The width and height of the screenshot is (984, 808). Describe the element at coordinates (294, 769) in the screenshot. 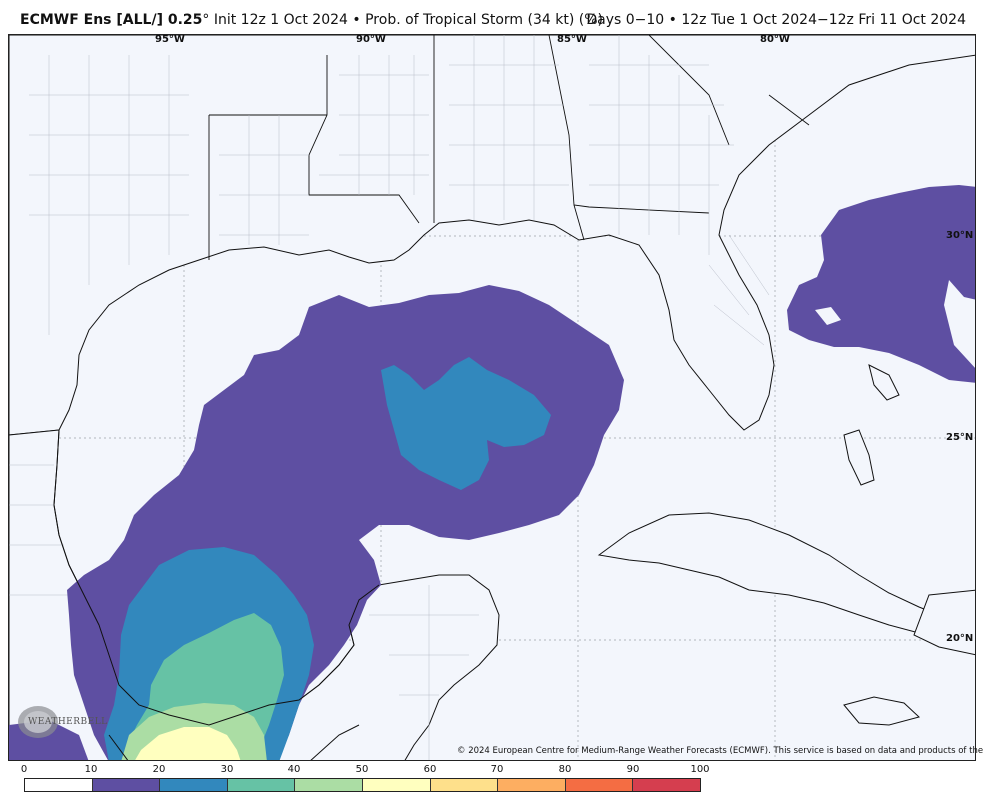

I see `colorbar-tick-label: 40` at that location.